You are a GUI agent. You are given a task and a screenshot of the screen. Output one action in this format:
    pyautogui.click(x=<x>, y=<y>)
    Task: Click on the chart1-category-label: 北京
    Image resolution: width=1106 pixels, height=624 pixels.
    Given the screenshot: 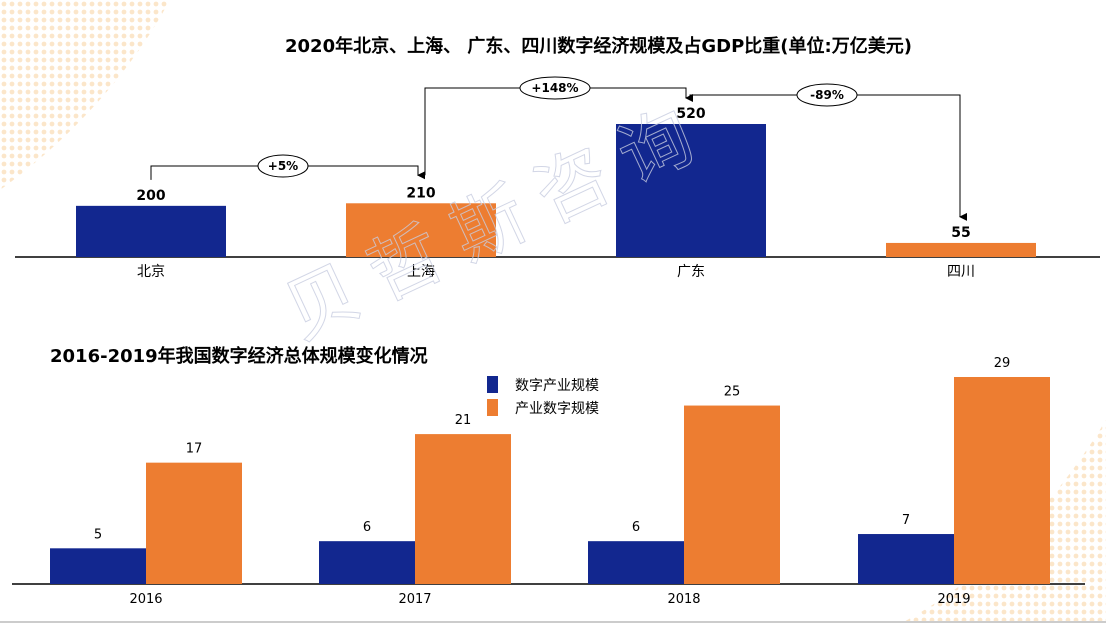 What is the action you would take?
    pyautogui.click(x=151, y=272)
    